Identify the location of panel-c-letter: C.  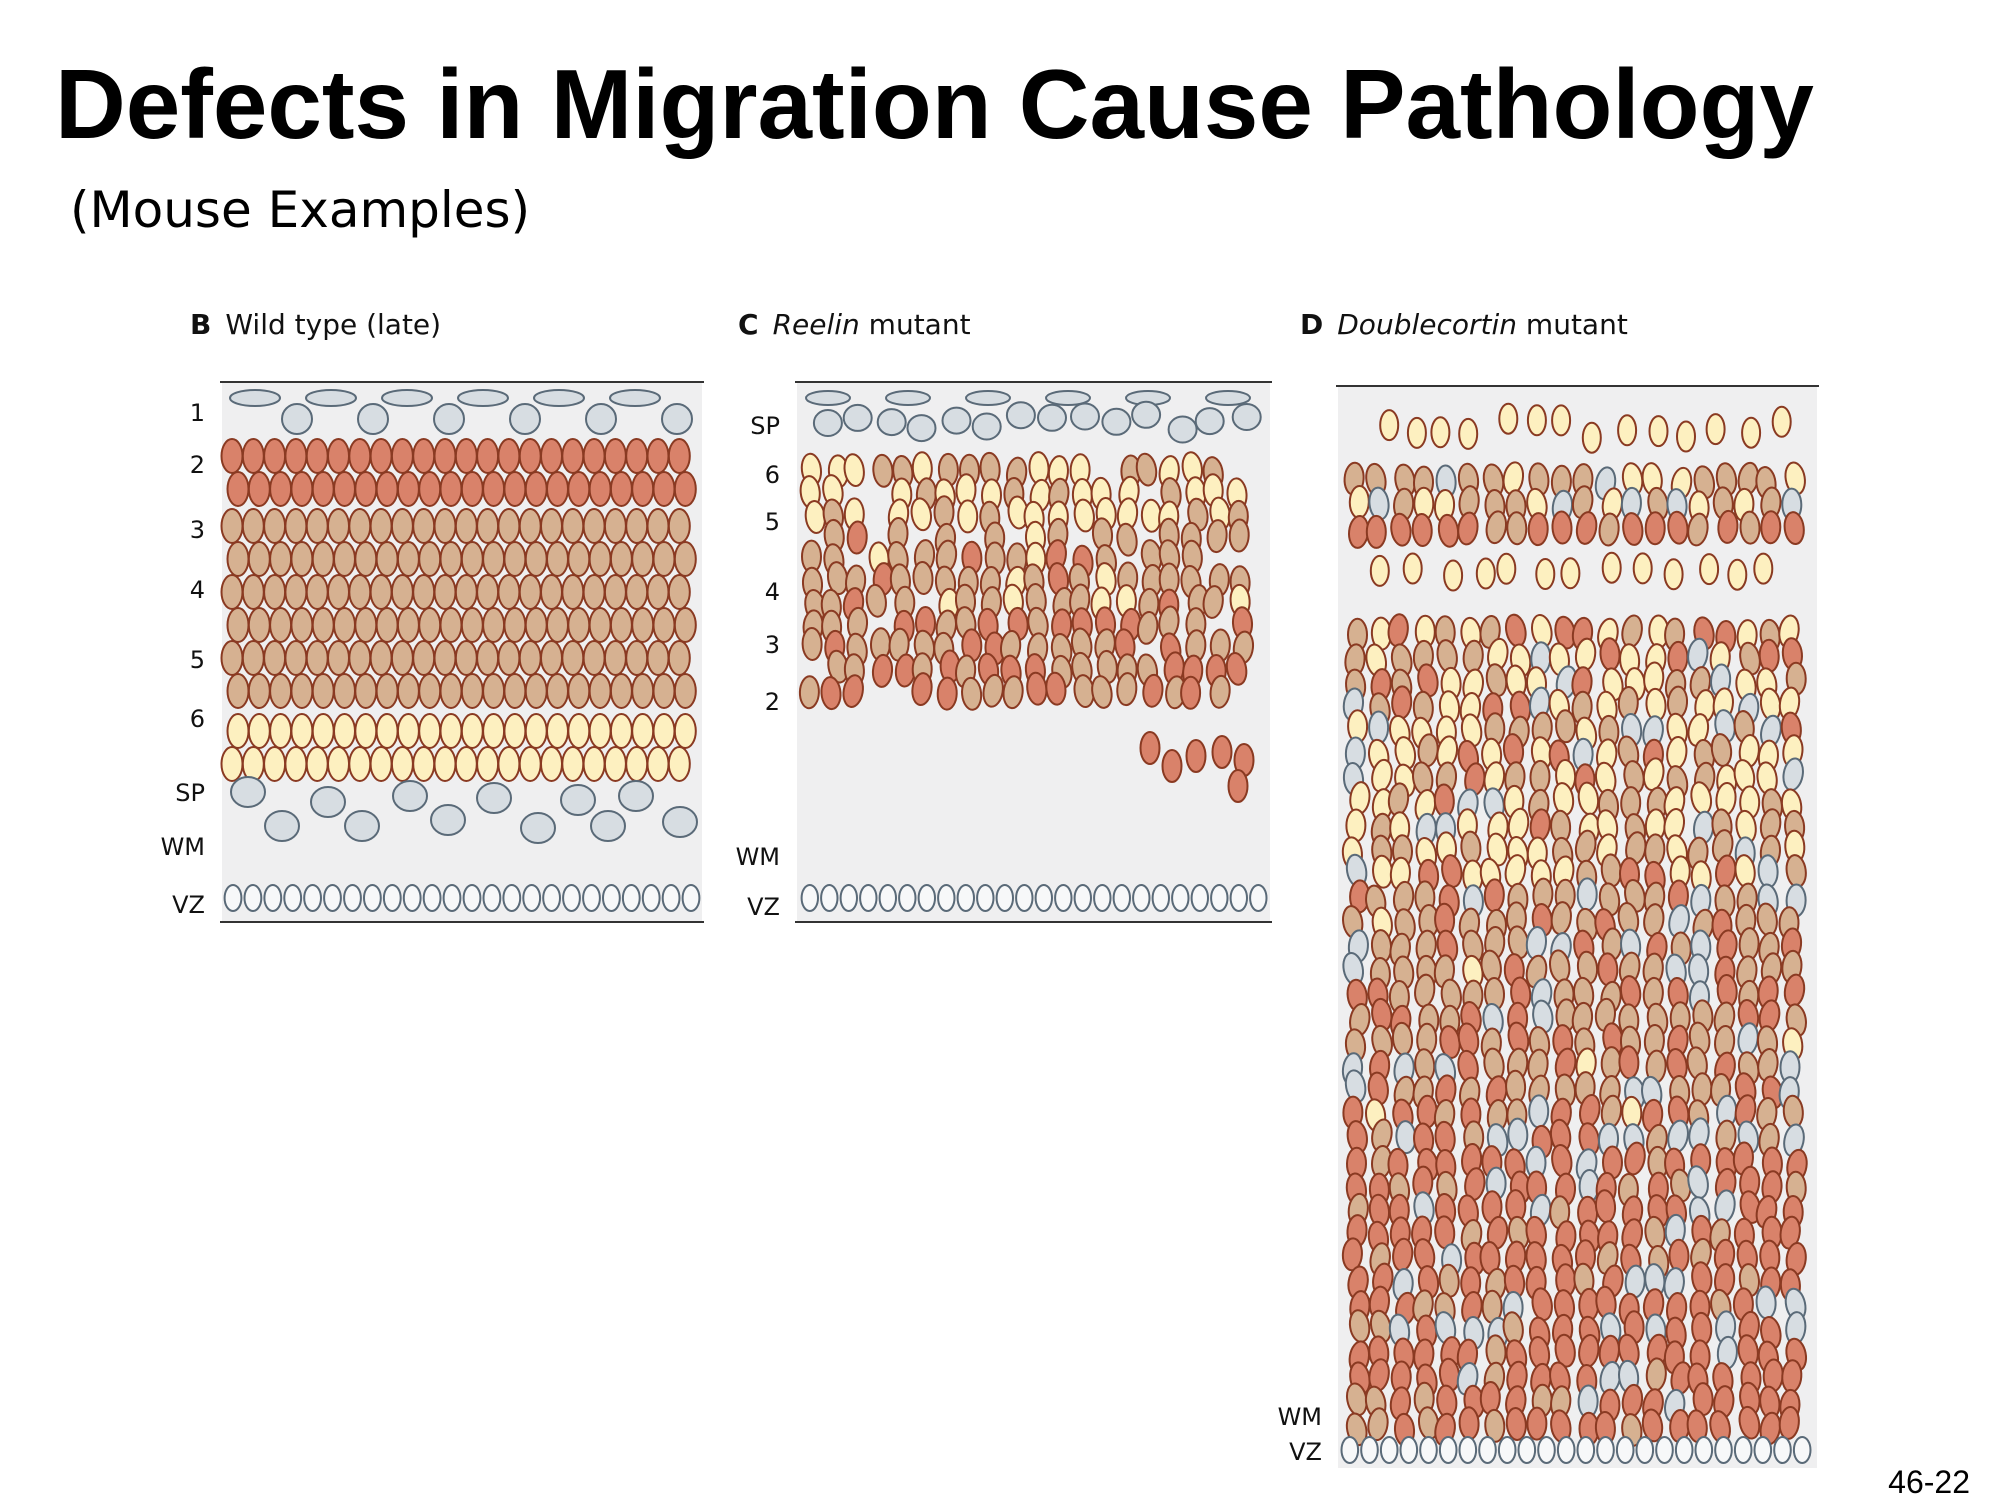
(748, 324).